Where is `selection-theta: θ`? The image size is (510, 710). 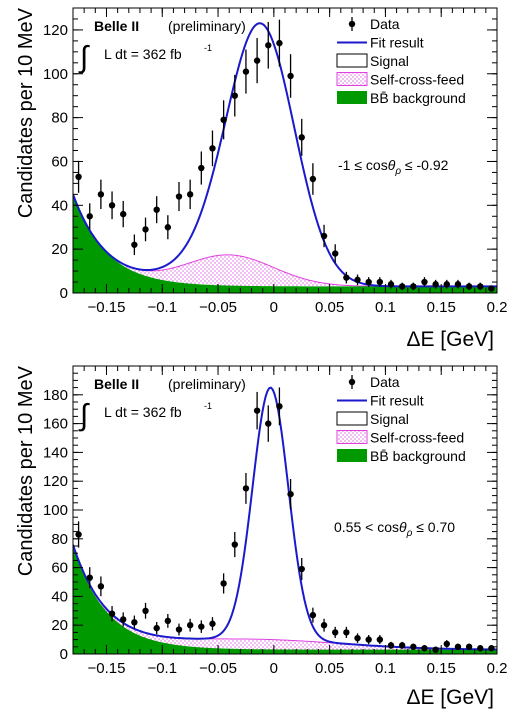 selection-theta: θ is located at coordinates (392, 165).